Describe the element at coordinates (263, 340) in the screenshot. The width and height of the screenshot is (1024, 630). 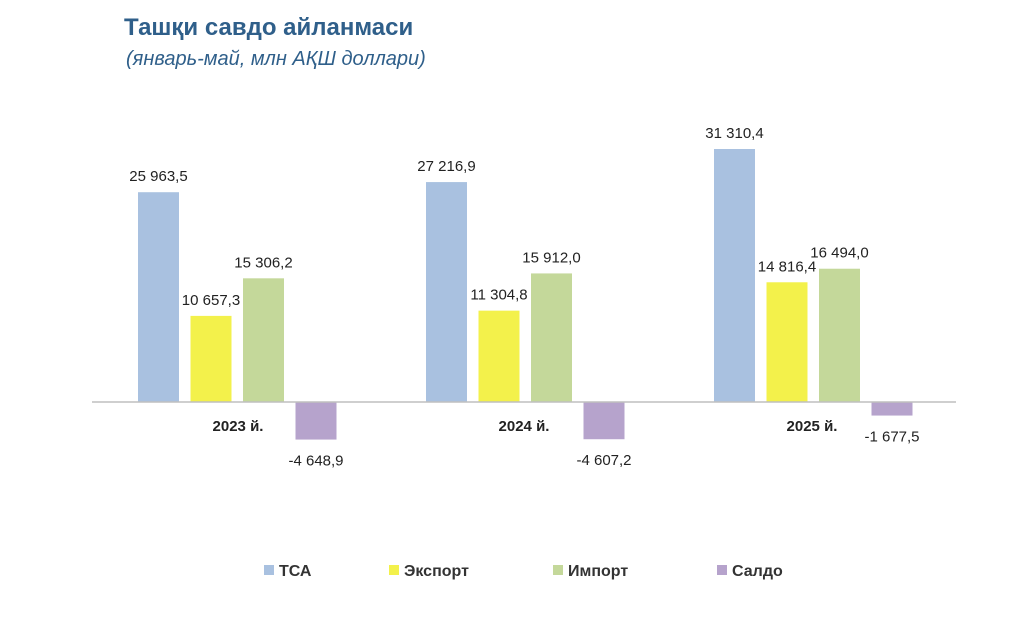
I see `bar-импорт-1` at that location.